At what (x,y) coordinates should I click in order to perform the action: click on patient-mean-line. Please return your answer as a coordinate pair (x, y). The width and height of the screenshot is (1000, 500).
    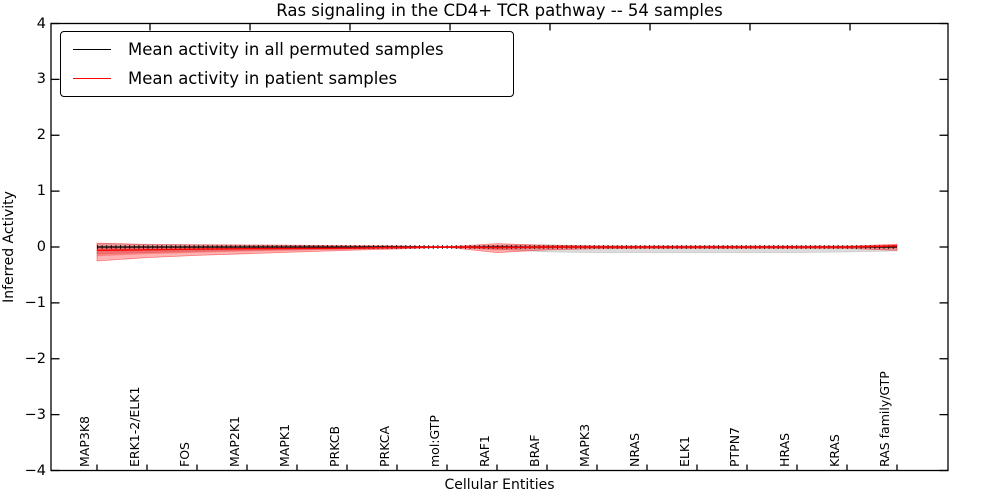
    Looking at the image, I should click on (497, 248).